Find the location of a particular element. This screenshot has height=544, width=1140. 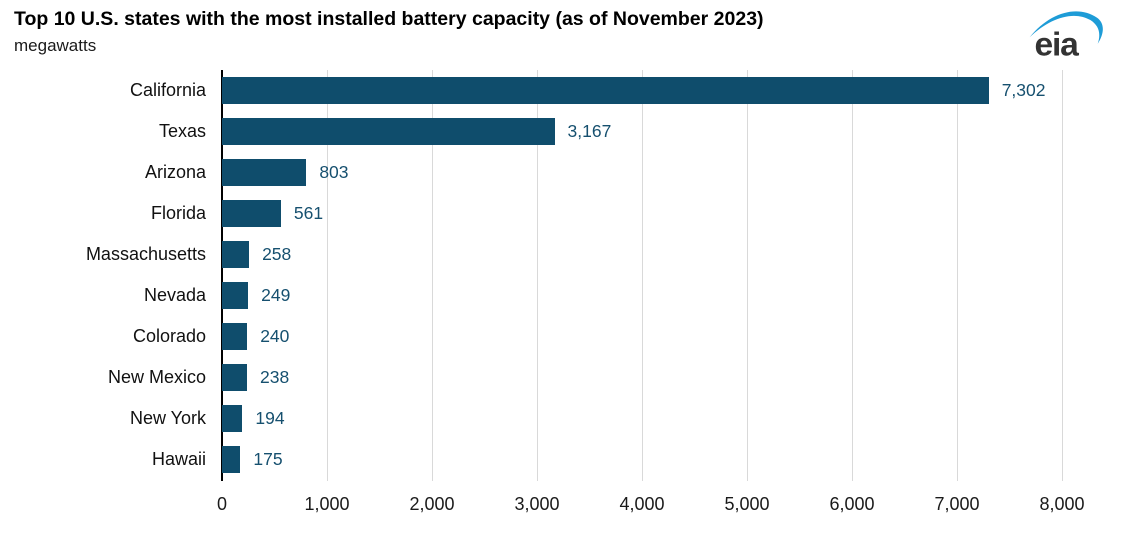

x-tick-label: 3,000 is located at coordinates (537, 504).